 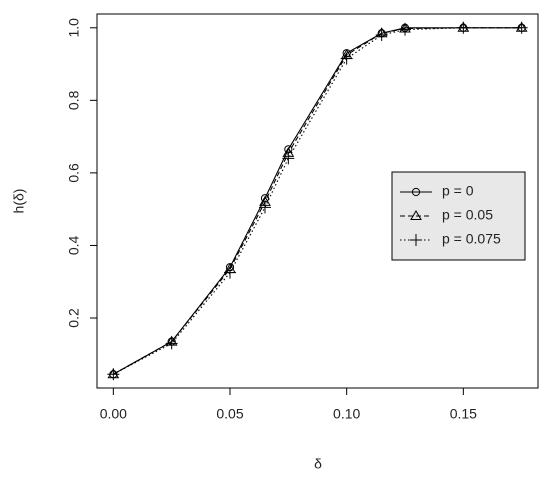 I want to click on legend-label: p = 0, so click(x=458, y=191).